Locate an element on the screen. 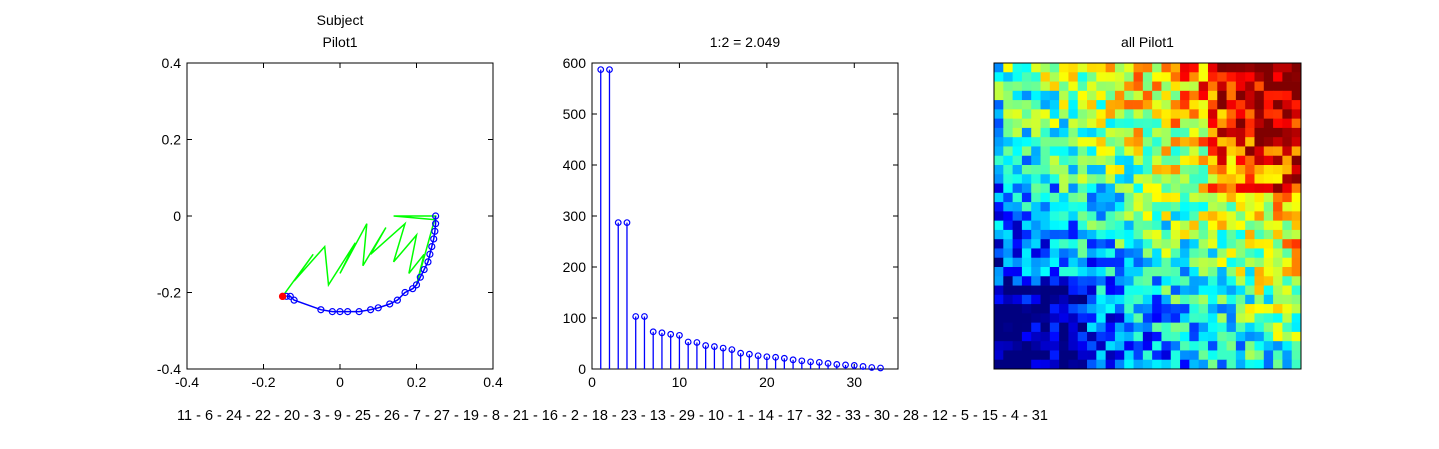  stem-plot-title: 1:2 = 2.049 is located at coordinates (745, 42).